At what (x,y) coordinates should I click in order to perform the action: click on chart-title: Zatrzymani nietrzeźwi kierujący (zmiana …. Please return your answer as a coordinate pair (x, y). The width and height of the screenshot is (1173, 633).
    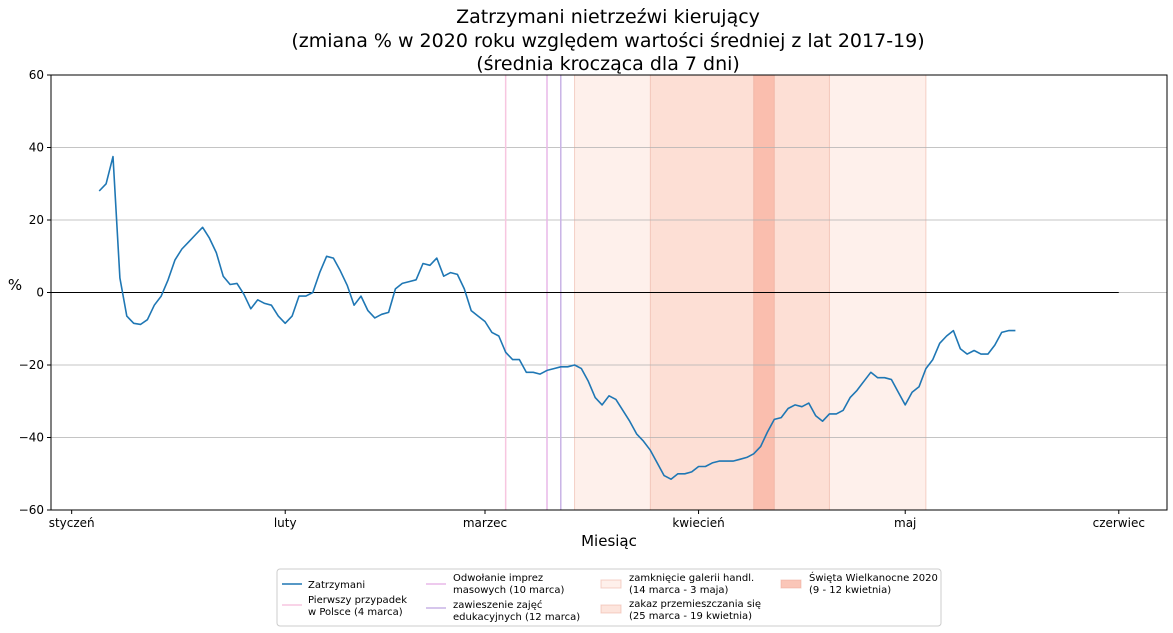
    Looking at the image, I should click on (607, 40).